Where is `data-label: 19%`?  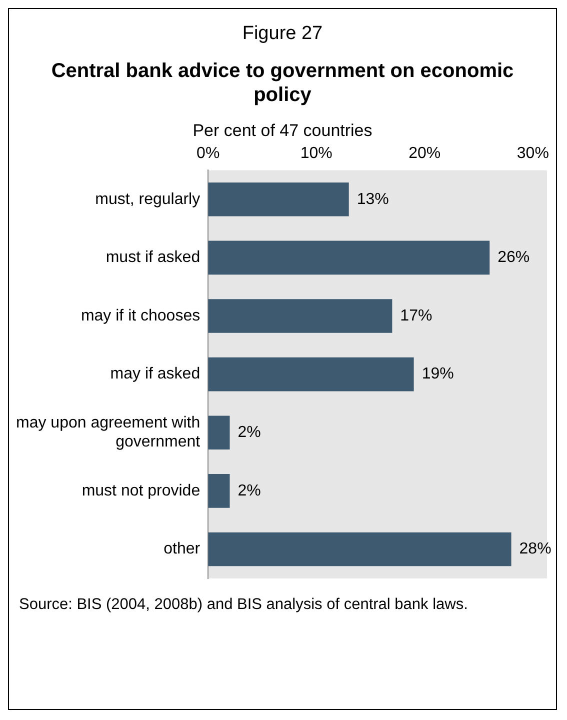 data-label: 19% is located at coordinates (438, 374).